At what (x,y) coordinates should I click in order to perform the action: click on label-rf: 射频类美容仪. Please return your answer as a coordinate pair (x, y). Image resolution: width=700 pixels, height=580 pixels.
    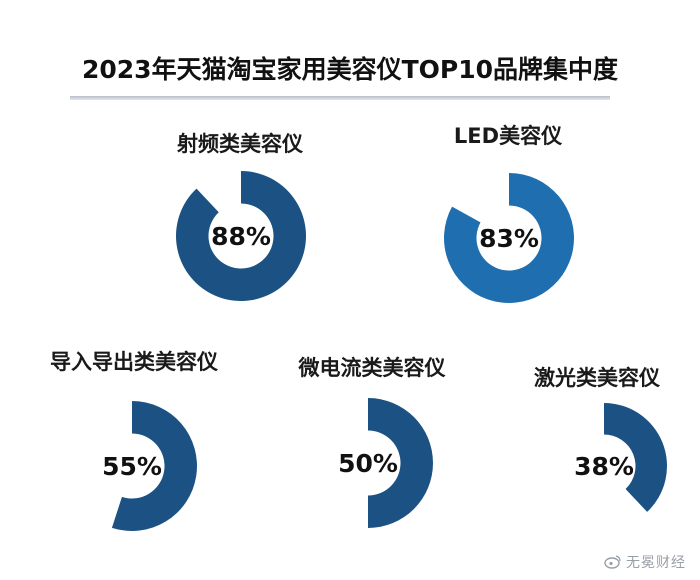
    Looking at the image, I should click on (240, 144).